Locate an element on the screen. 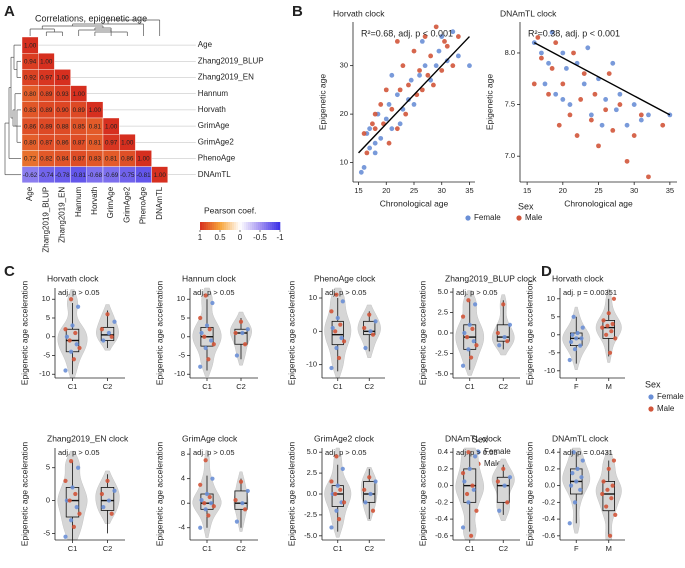 The image size is (685, 568). colorbar-title: Pearson coef. is located at coordinates (230, 210).